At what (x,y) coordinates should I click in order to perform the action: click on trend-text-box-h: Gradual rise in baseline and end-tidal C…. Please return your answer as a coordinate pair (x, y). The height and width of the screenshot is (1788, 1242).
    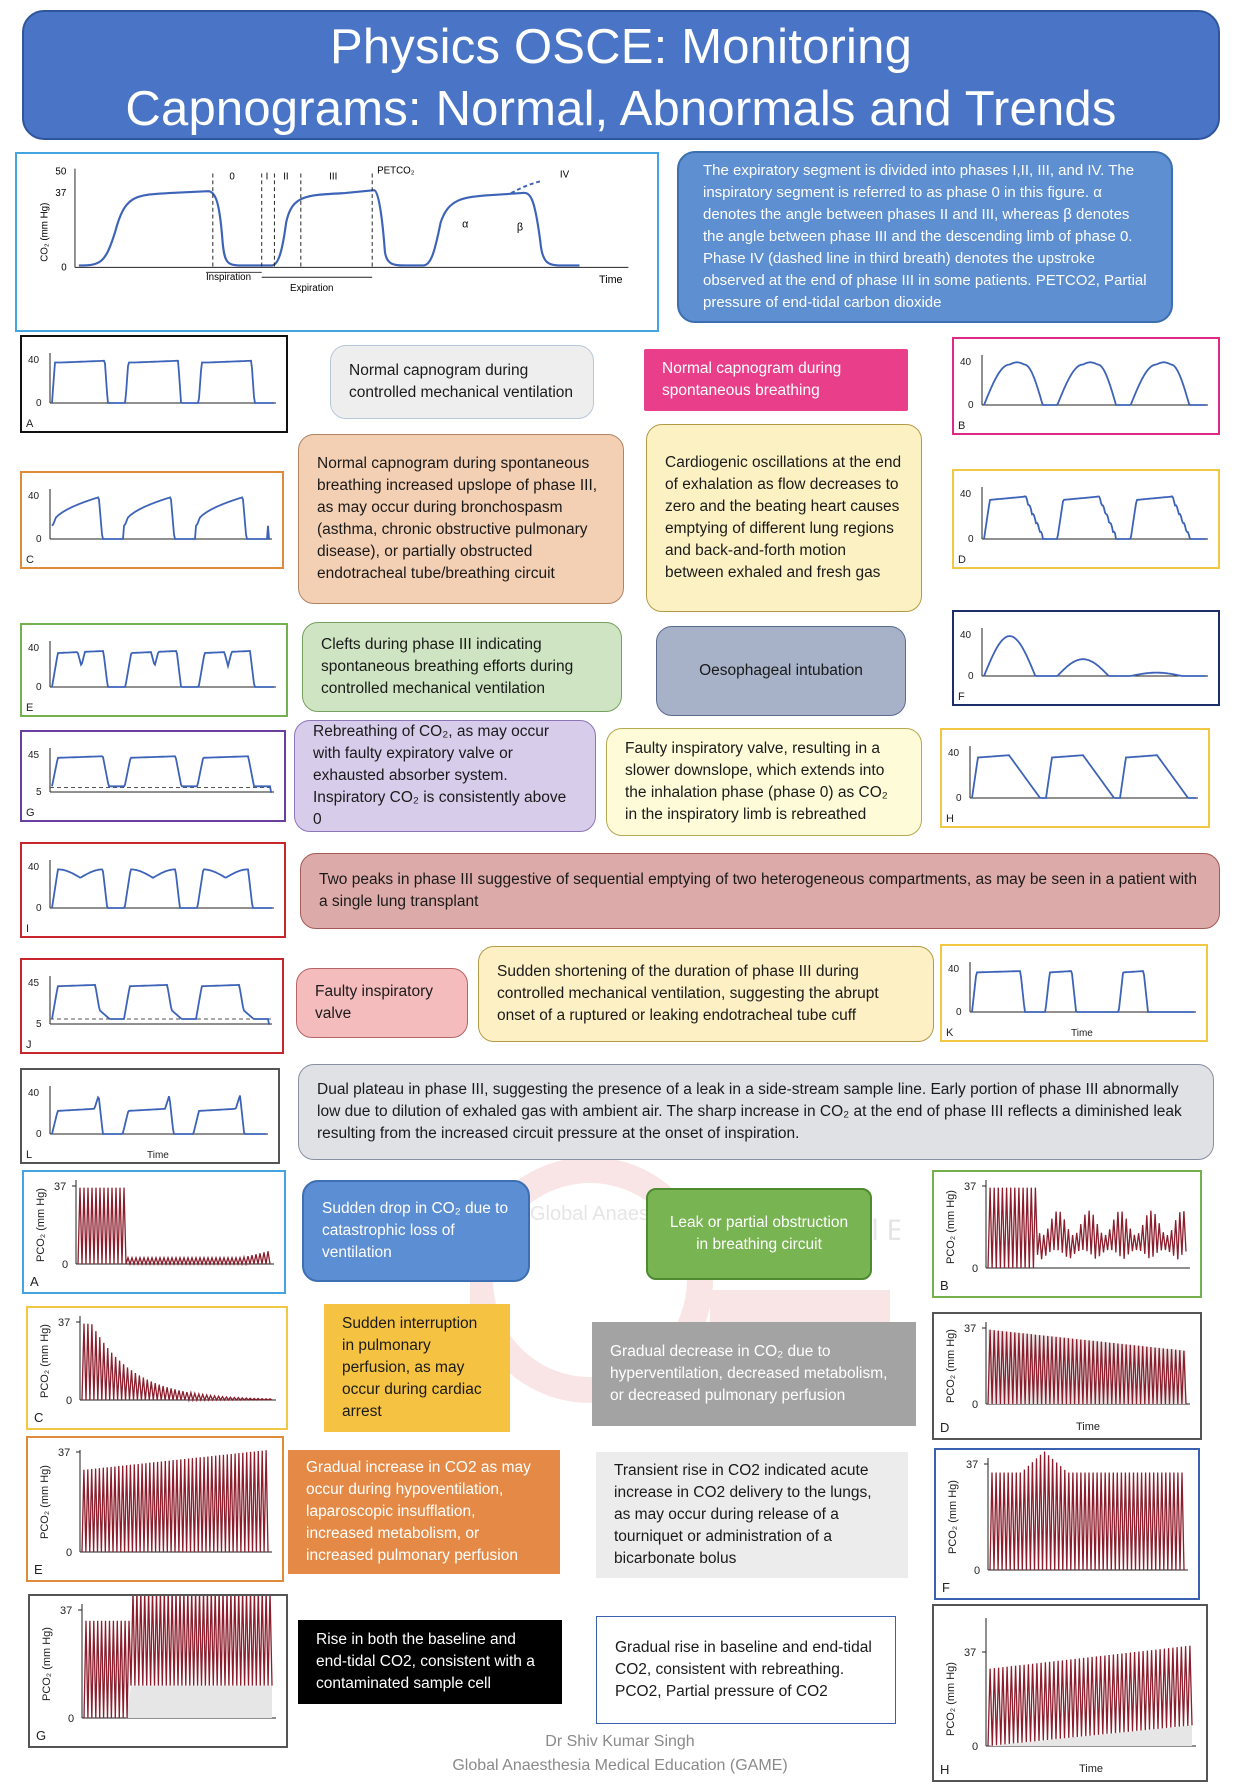
    Looking at the image, I should click on (746, 1670).